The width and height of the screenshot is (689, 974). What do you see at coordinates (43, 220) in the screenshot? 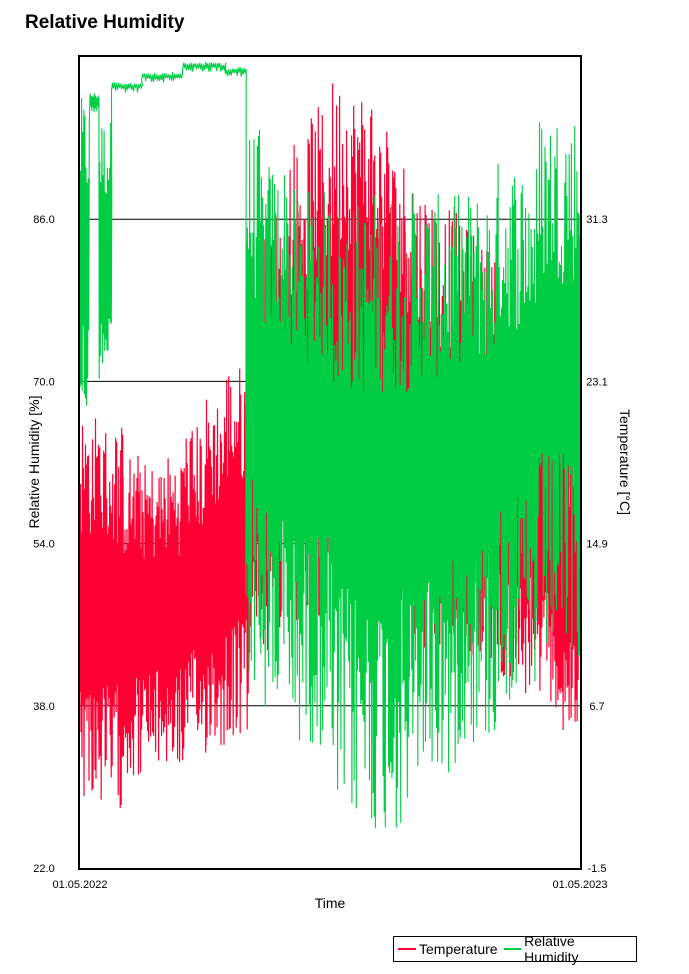
I see `y-left-tick-label: 86.0` at bounding box center [43, 220].